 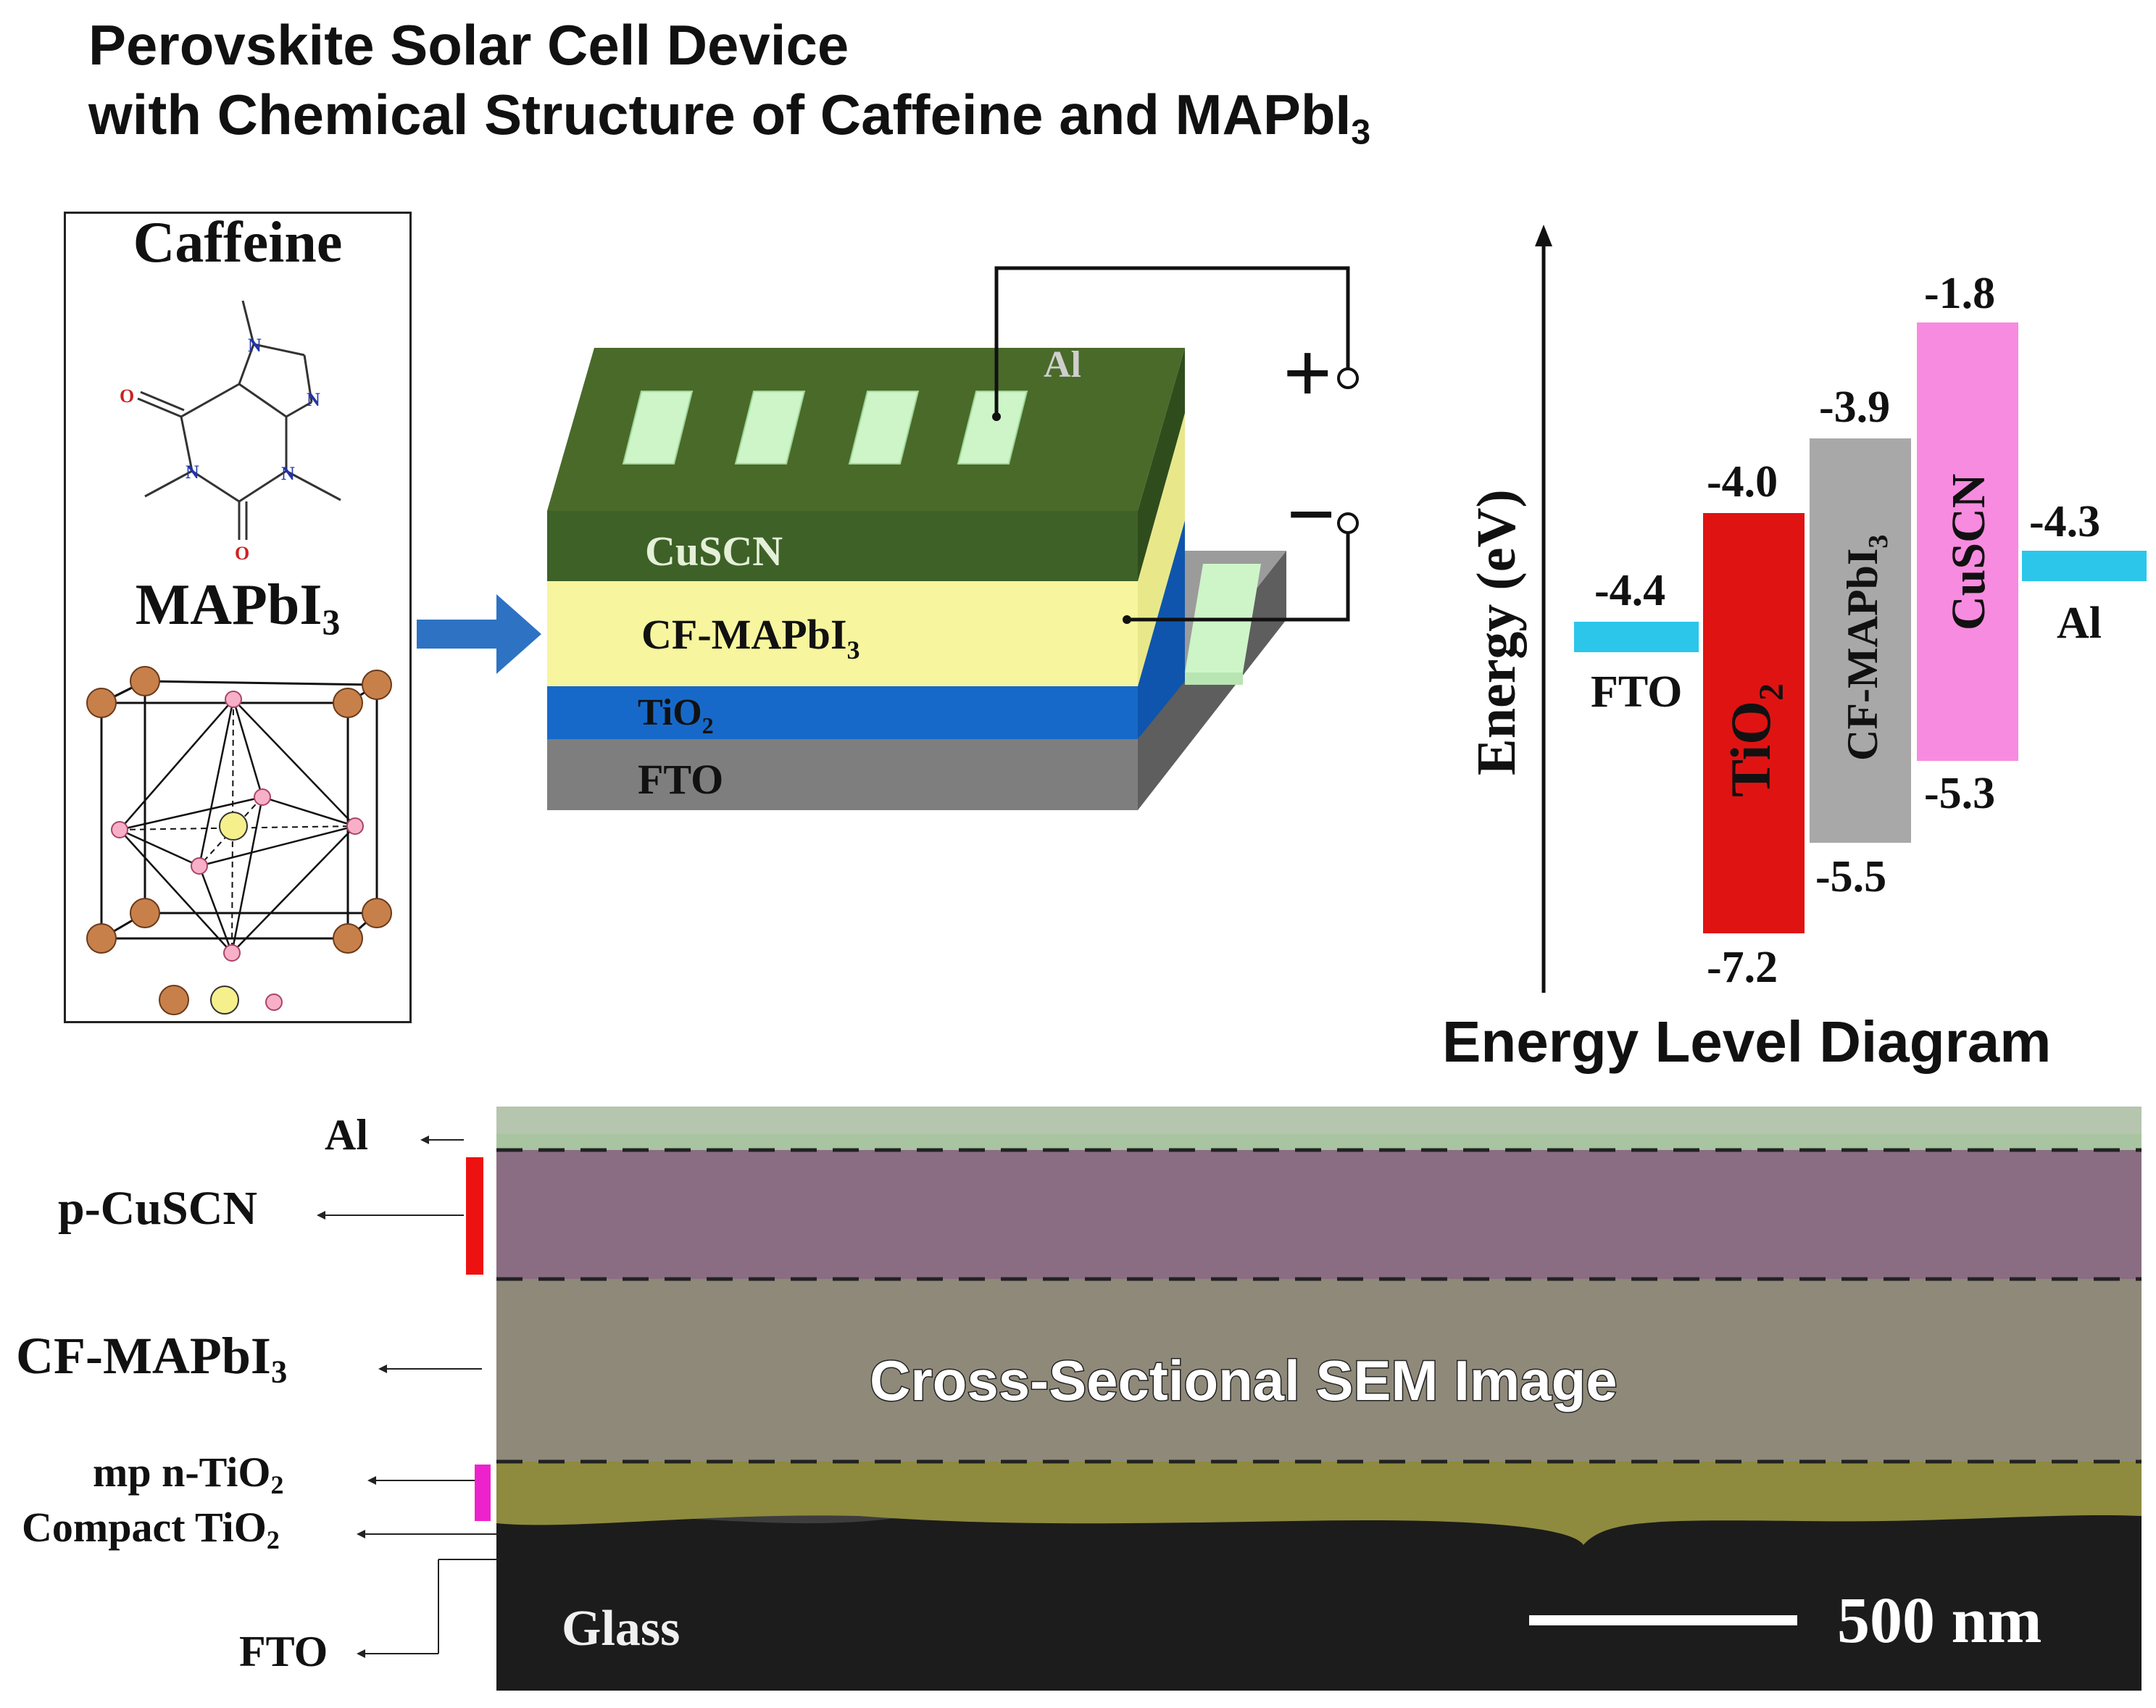 I want to click on energy-diagram-caption: Energy Level Diagram, so click(x=1747, y=1041).